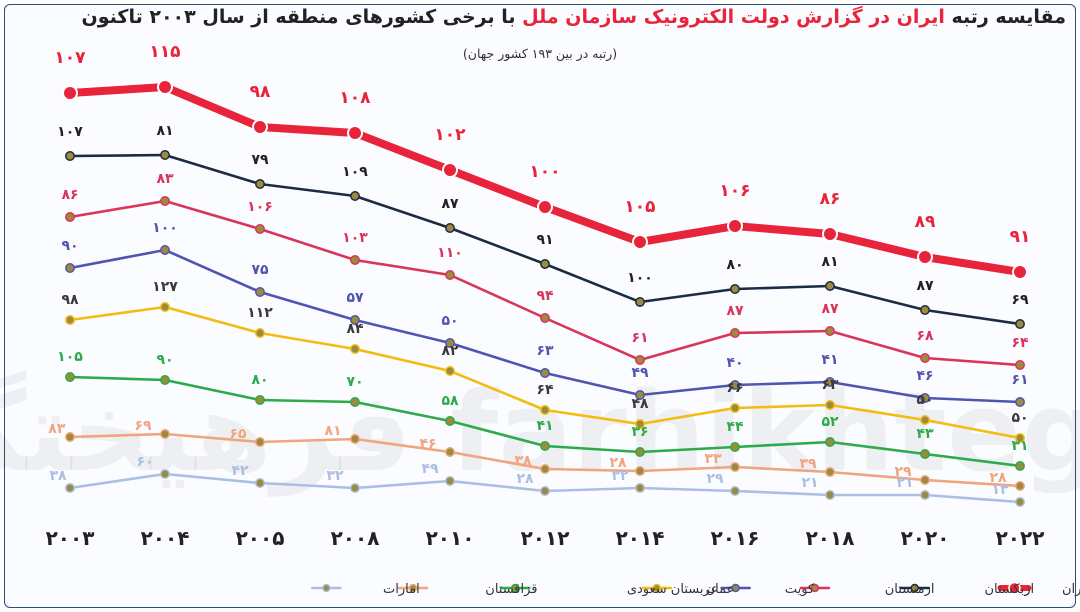  What do you see at coordinates (673, 589) in the screenshot?
I see `legend-label: عربستان سعودی` at bounding box center [673, 589].